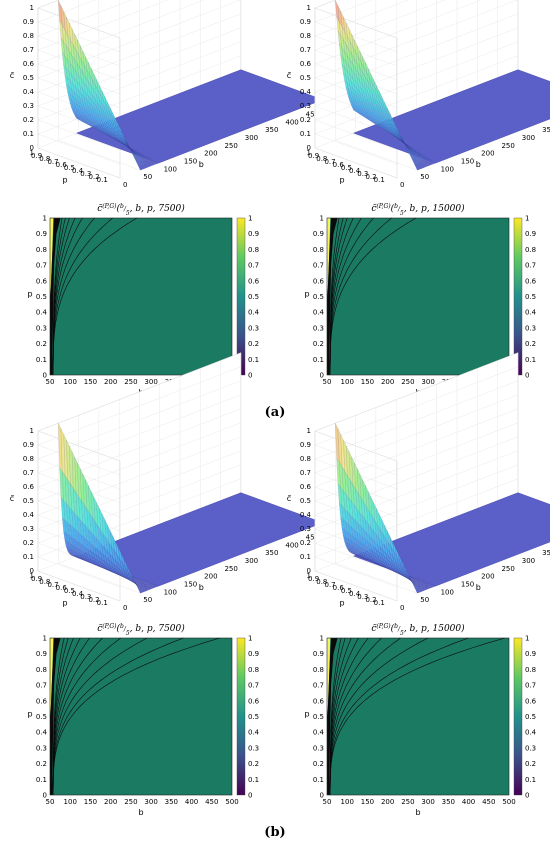  Describe the element at coordinates (530, 670) in the screenshot. I see `colorbar-tick-label: 0.8` at that location.